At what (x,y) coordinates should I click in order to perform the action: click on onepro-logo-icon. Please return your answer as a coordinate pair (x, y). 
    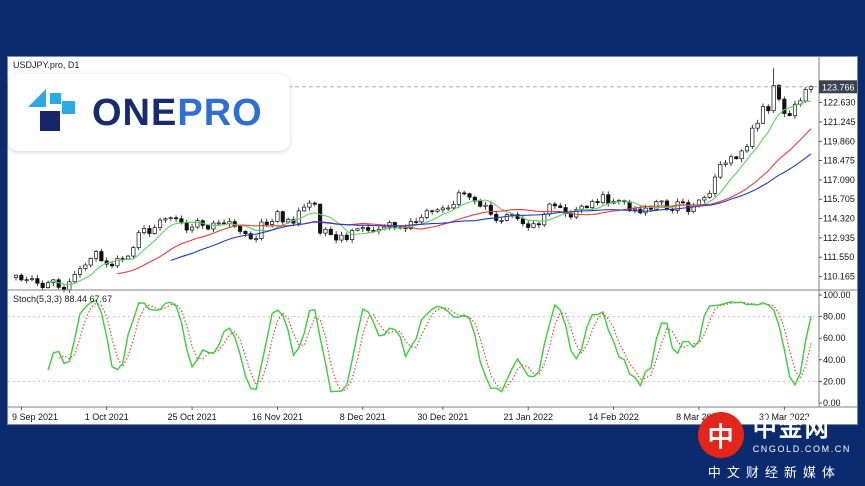
    Looking at the image, I should click on (51, 109).